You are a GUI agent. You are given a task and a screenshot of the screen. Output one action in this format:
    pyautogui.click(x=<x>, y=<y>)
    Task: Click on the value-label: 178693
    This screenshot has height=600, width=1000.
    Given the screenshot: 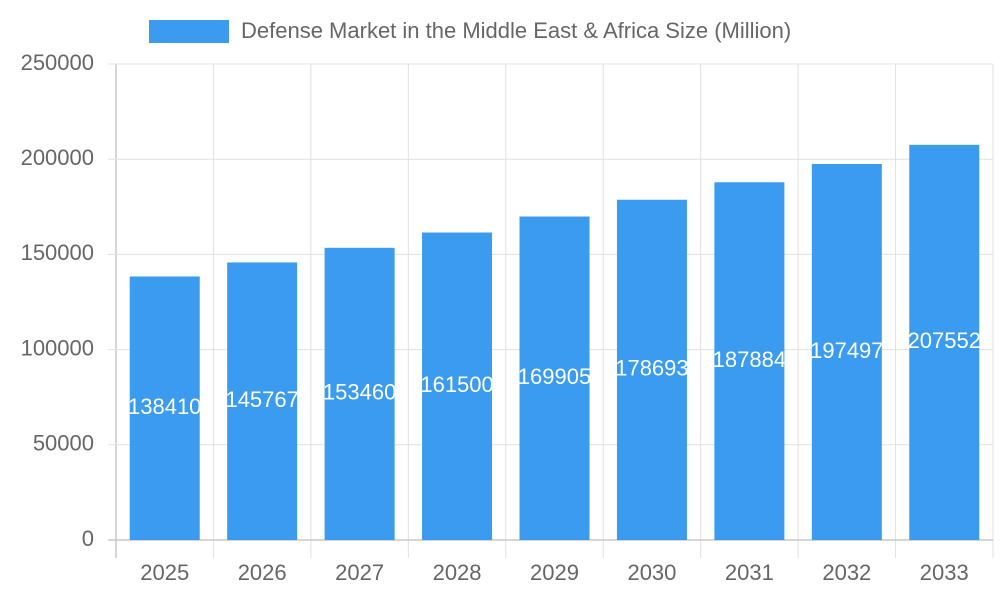 What is the action you would take?
    pyautogui.click(x=651, y=368)
    